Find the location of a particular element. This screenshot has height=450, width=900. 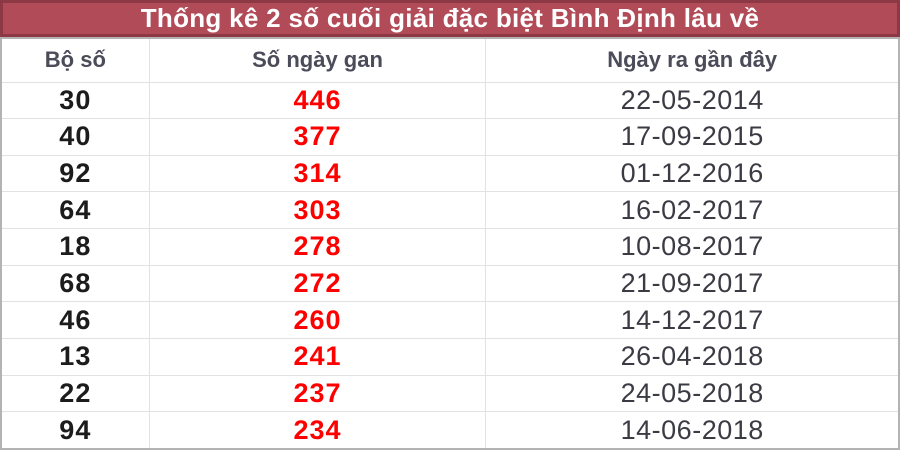

date-value: 17-09-2015 is located at coordinates (692, 137).